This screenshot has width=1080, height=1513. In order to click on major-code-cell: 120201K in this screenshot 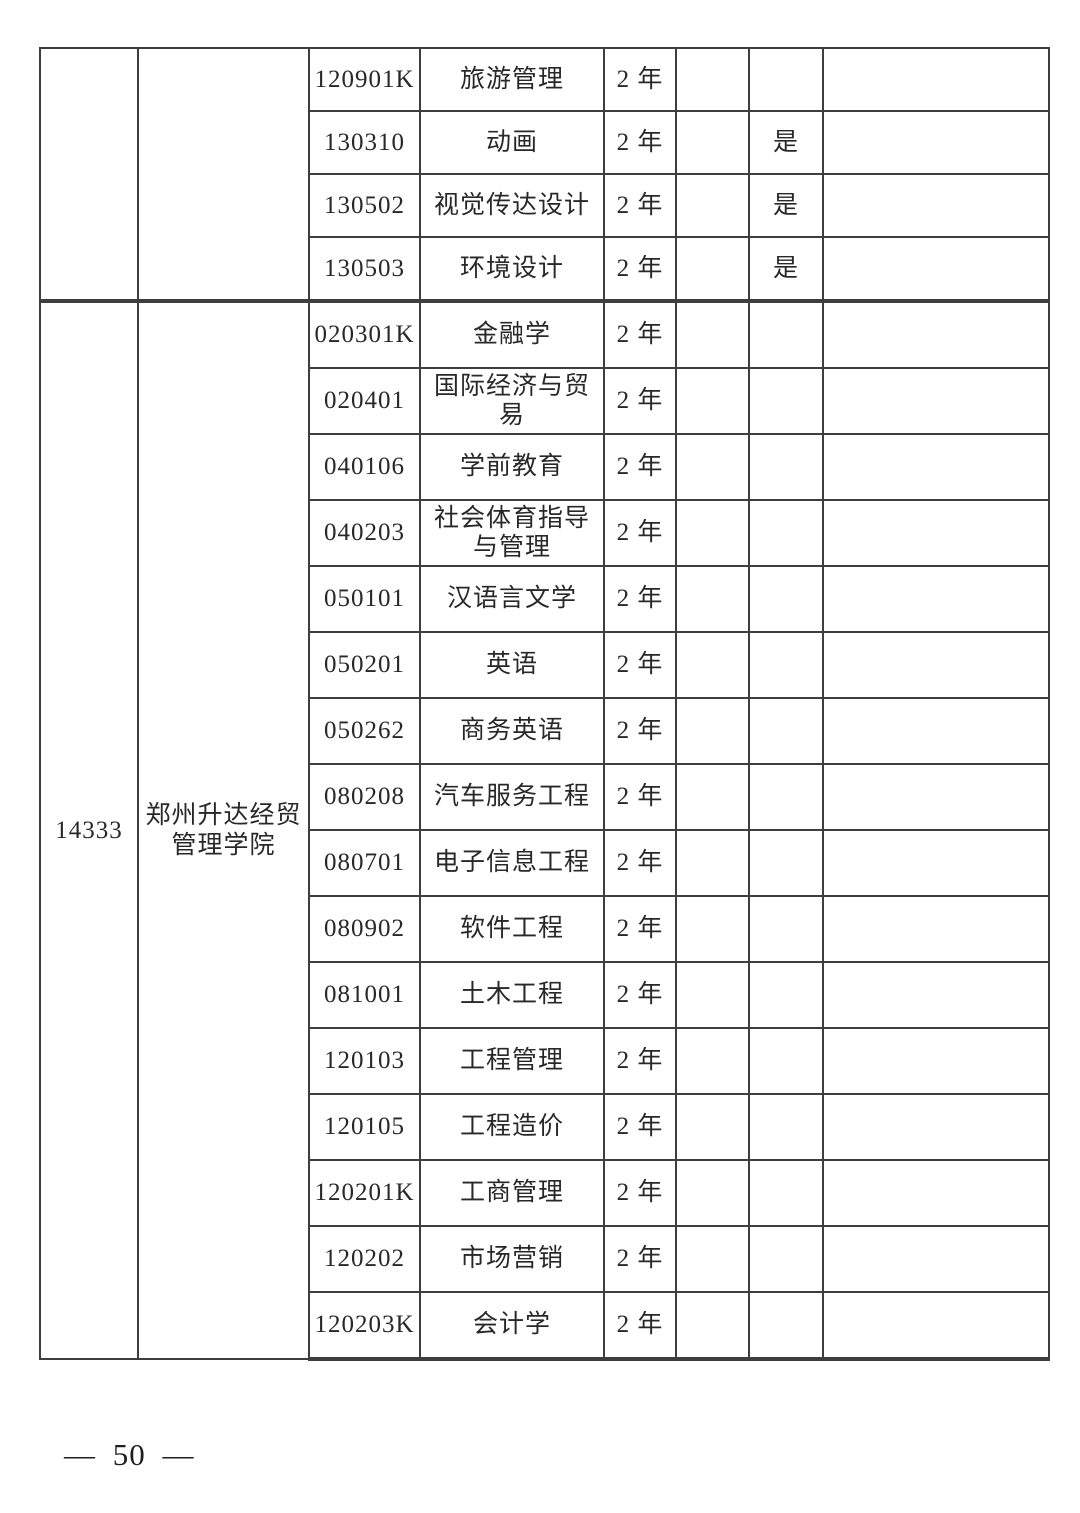, I will do `click(364, 1193)`.